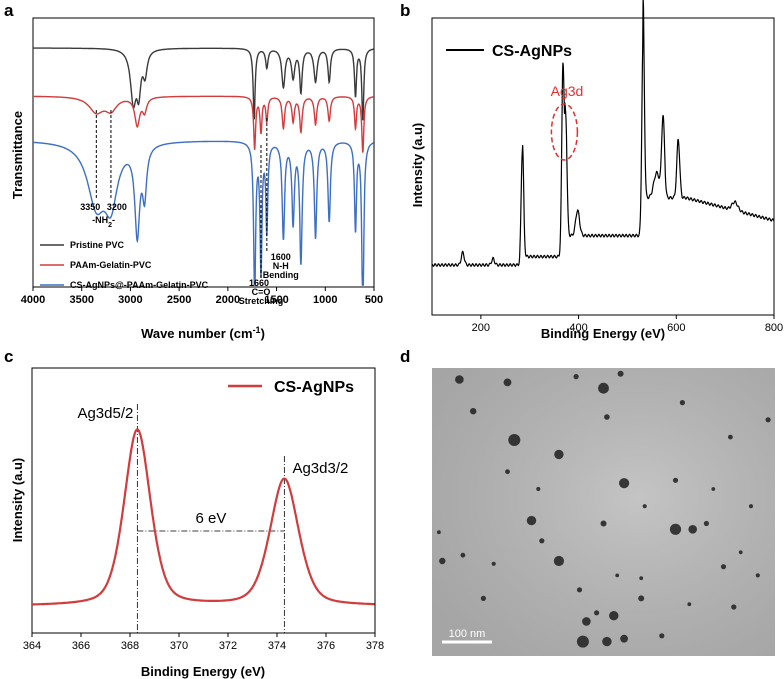 Image resolution: width=784 pixels, height=679 pixels. I want to click on xps-ag3d-line, so click(203, 517).